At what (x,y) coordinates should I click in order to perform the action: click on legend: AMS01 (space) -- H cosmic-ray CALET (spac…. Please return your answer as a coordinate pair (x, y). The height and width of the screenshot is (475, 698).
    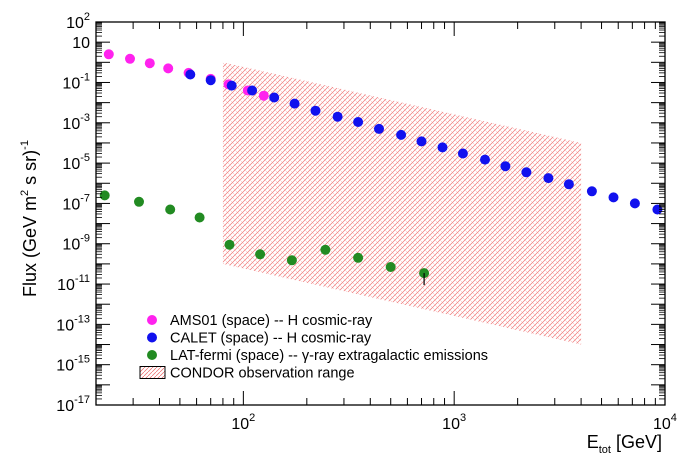
    Looking at the image, I should click on (313, 347).